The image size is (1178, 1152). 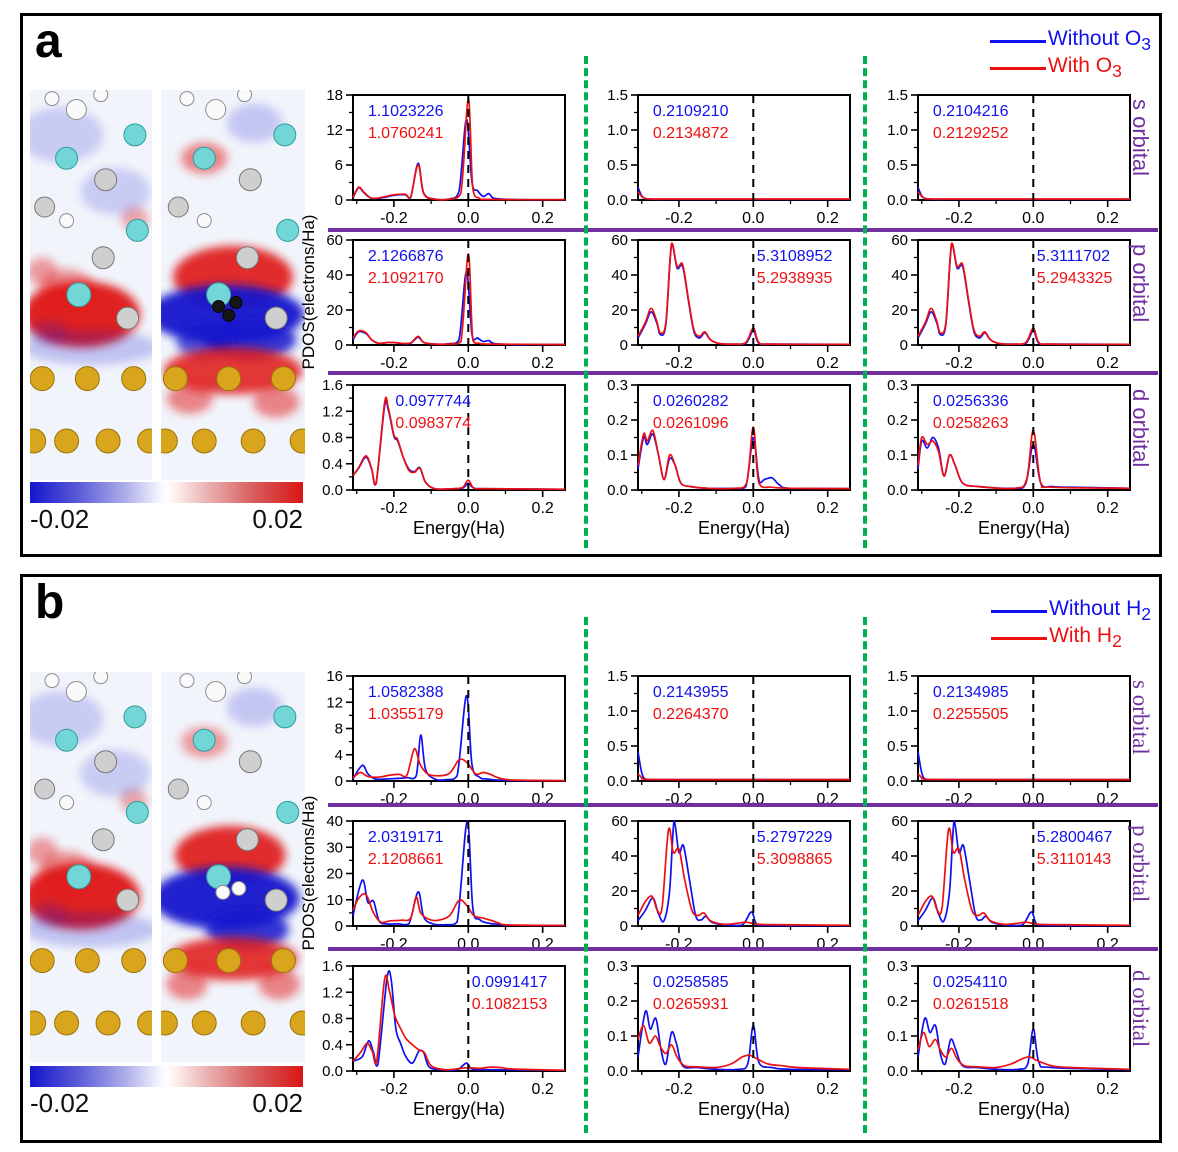 I want to click on row-label-s-orbital: s orbital, so click(x=1140, y=138).